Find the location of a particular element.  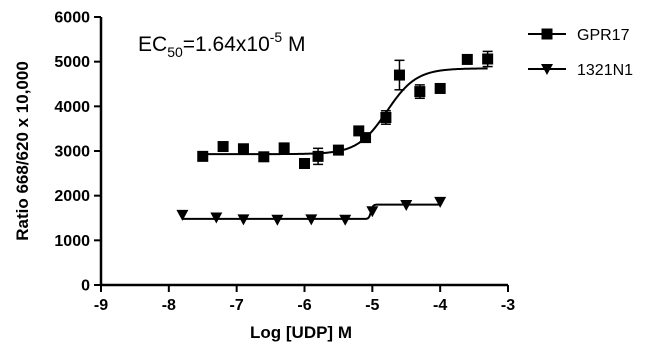

annotation-subscript: 50 is located at coordinates (175, 52).